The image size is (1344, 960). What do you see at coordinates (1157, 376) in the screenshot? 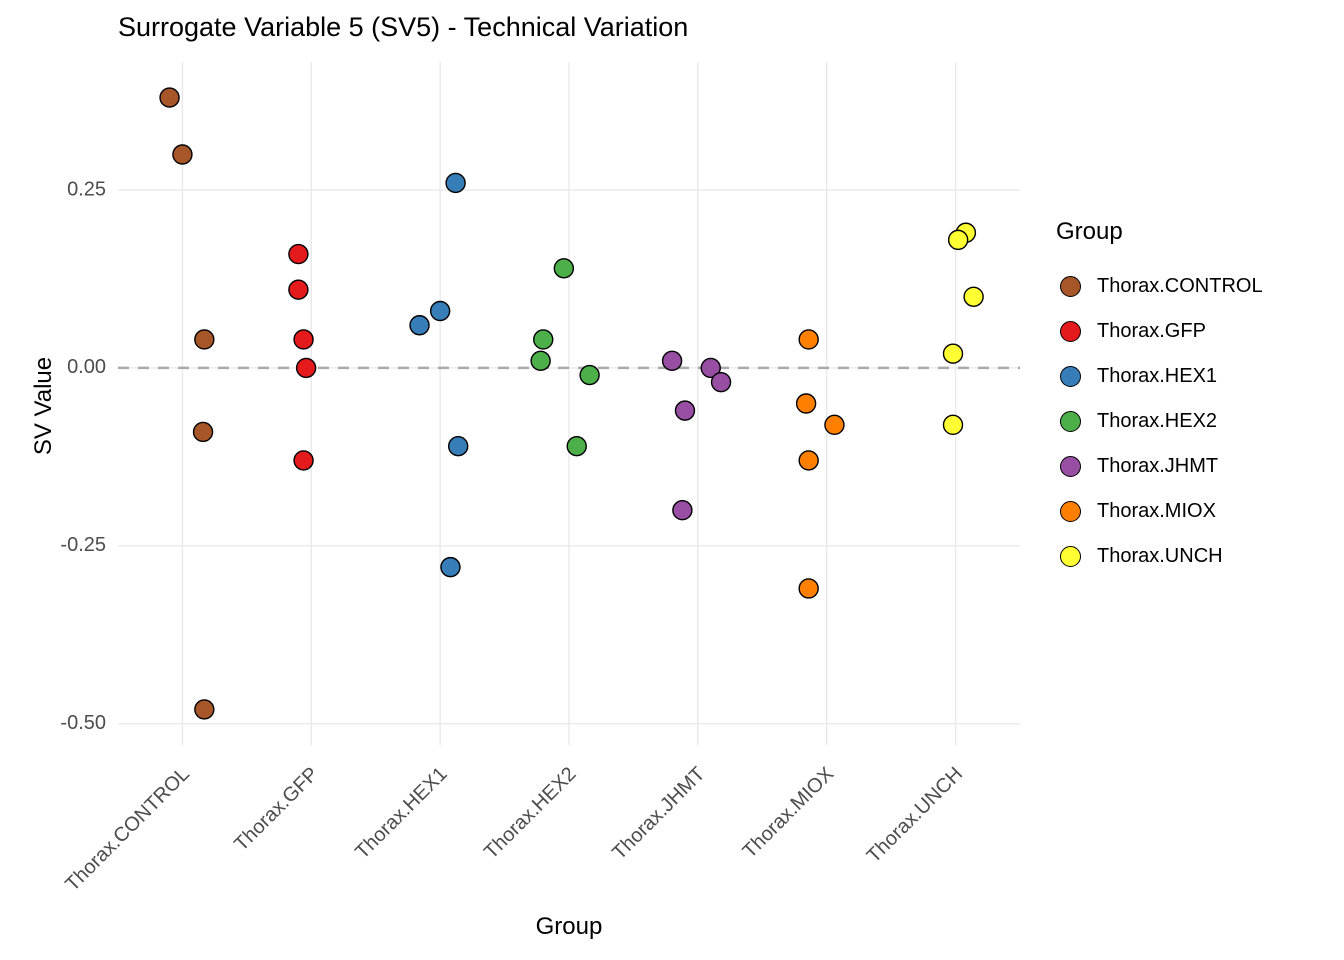
I see `legend-label: Thorax.HEX1` at bounding box center [1157, 376].